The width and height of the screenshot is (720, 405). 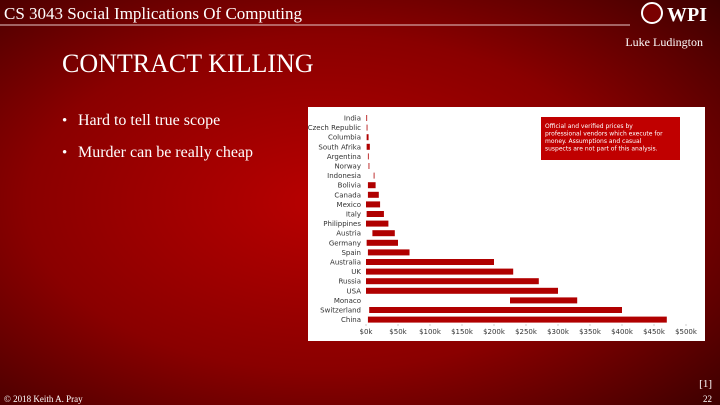 What do you see at coordinates (589, 126) in the screenshot?
I see `annotation: Official and verified prices by` at bounding box center [589, 126].